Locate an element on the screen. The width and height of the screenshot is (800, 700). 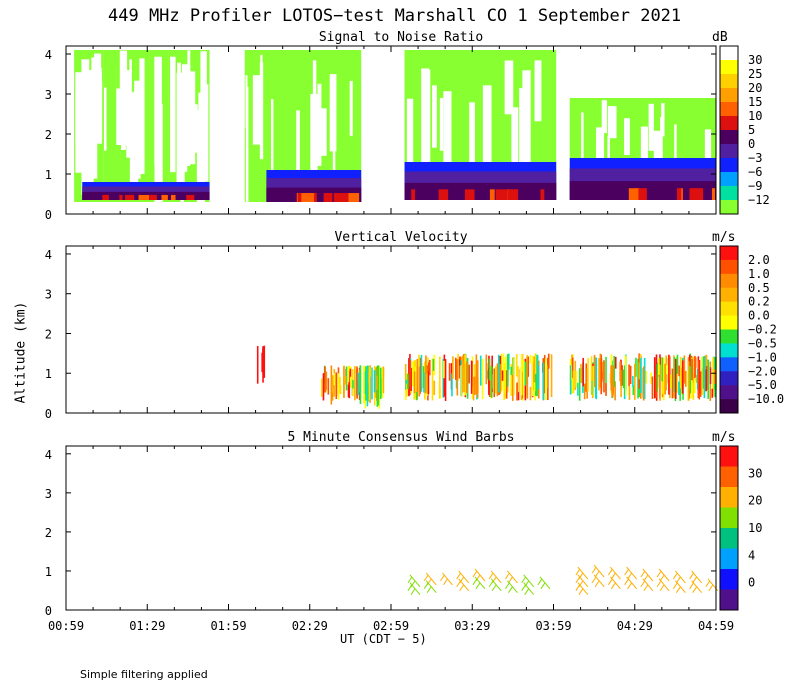
colorbar-label: −0.2 is located at coordinates (762, 330).